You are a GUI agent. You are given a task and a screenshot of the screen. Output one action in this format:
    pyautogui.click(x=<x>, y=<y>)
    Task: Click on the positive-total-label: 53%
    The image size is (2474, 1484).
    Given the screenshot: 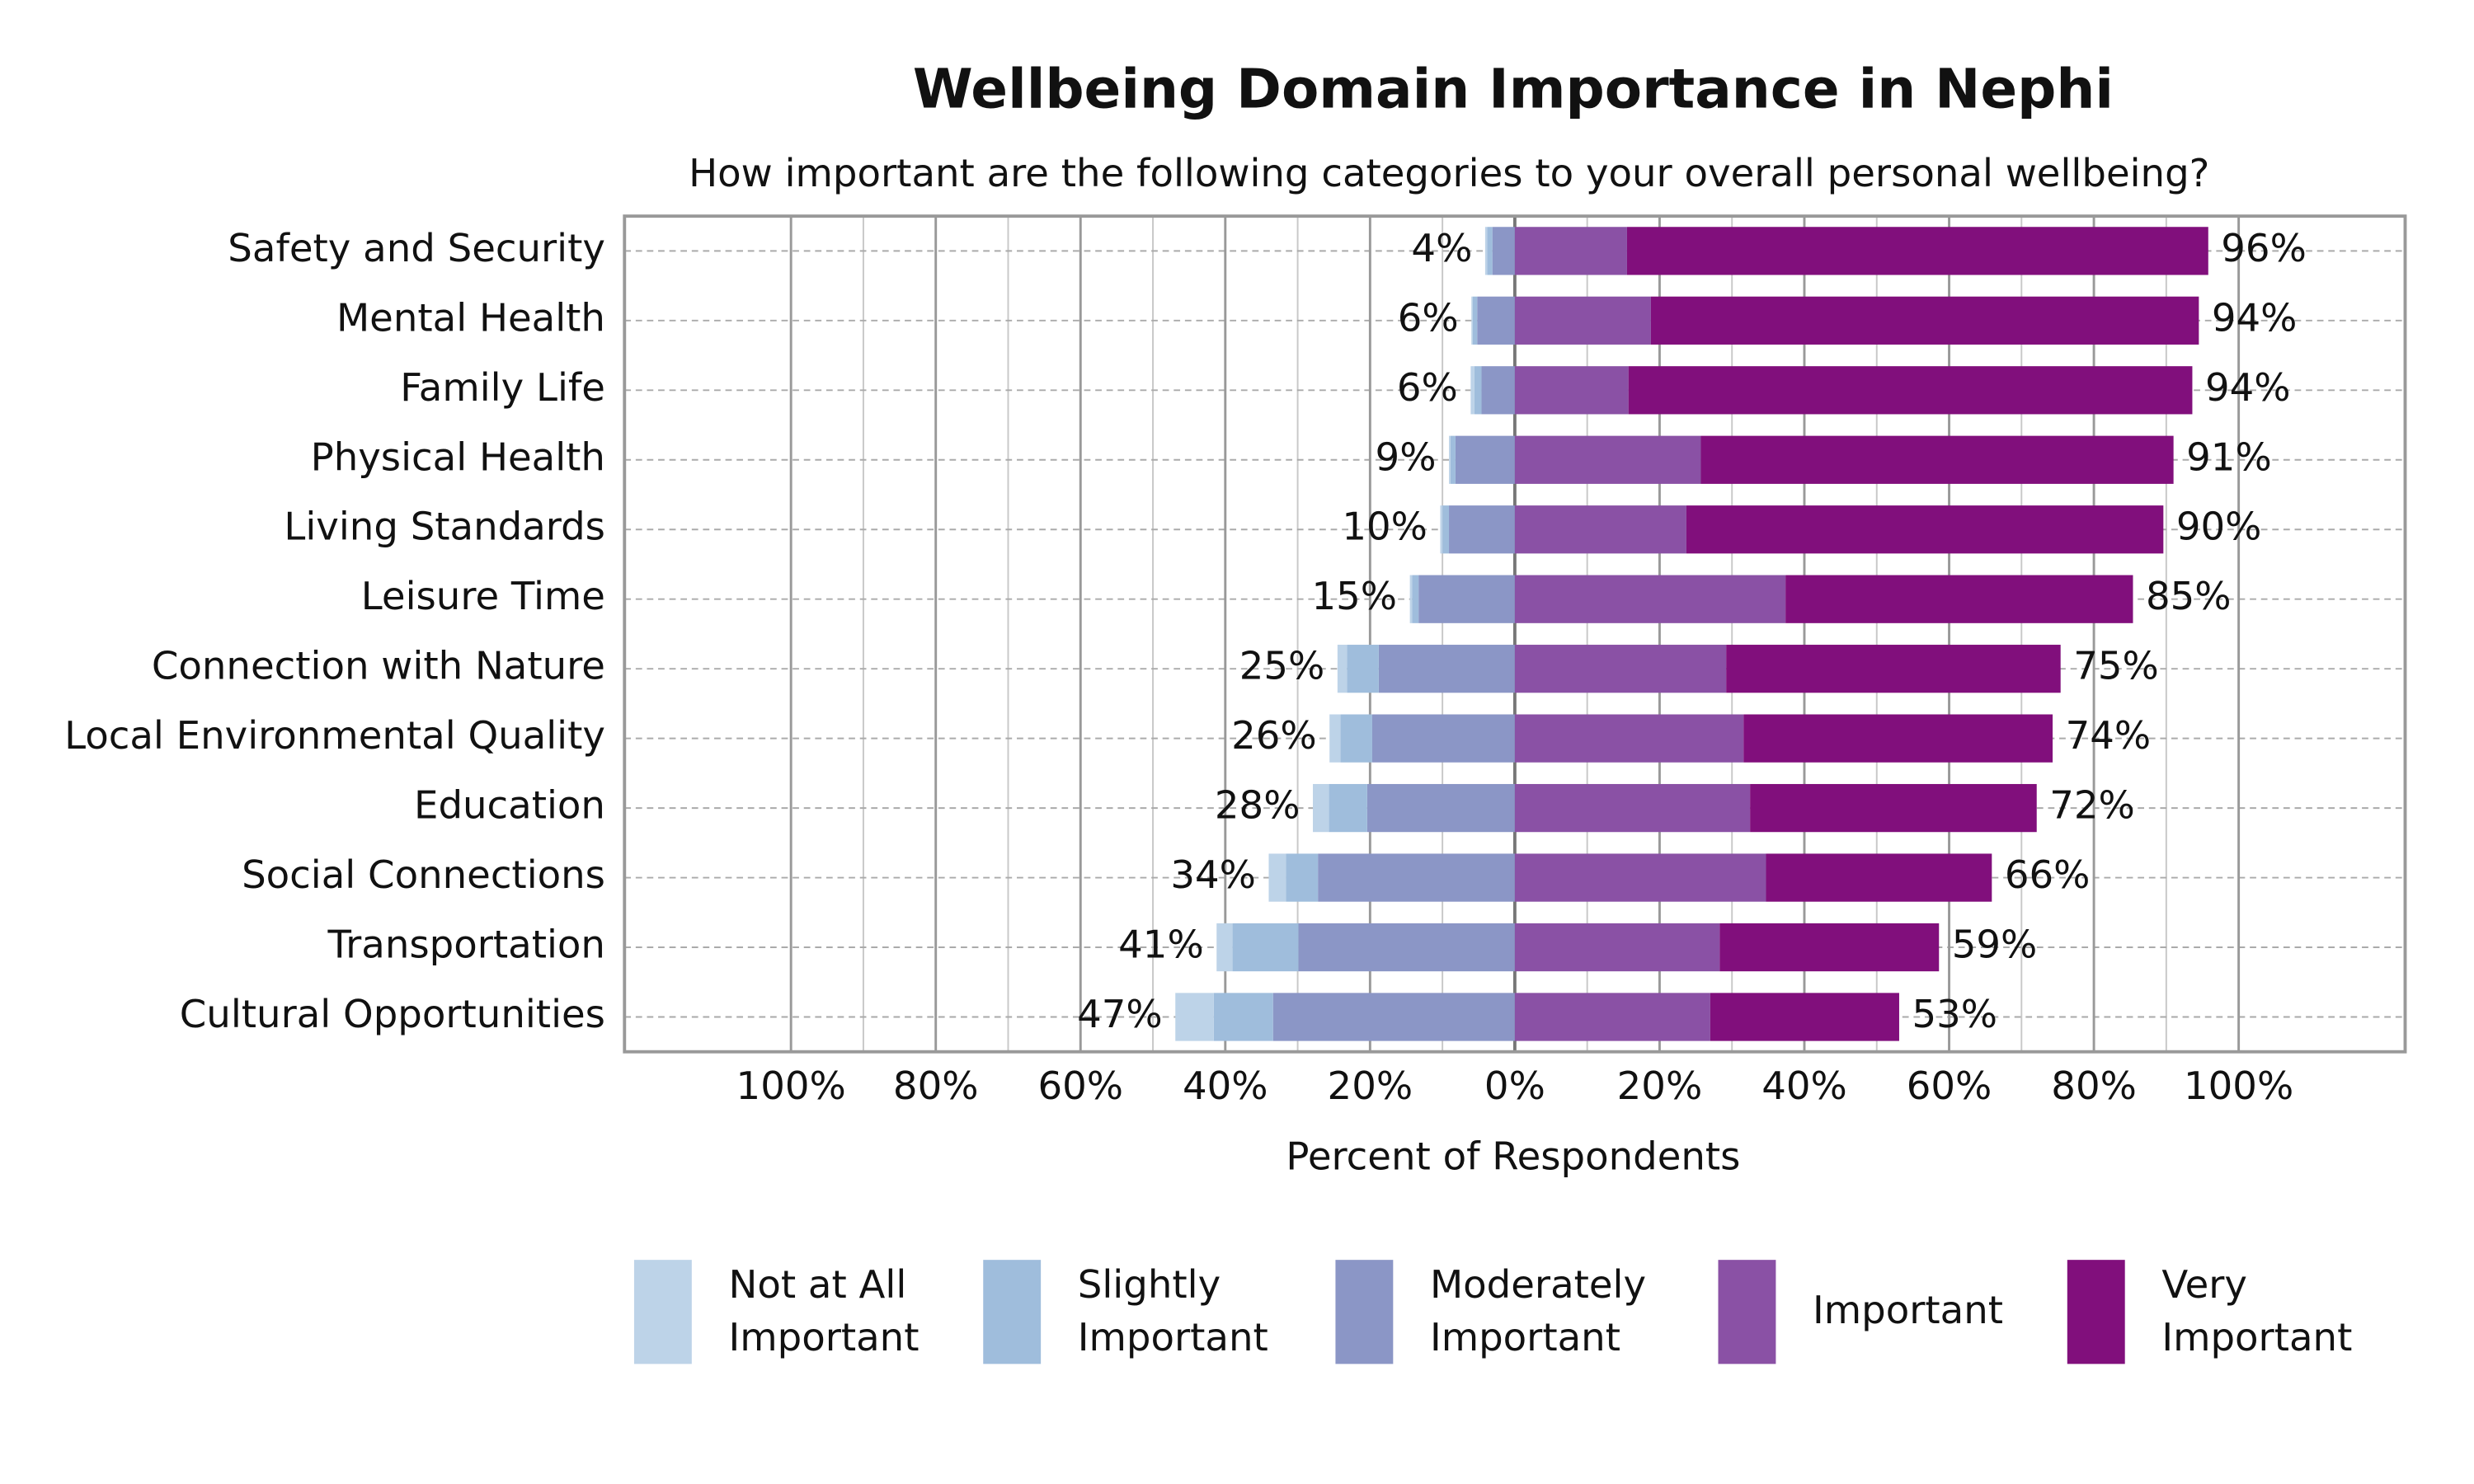 What is the action you would take?
    pyautogui.click(x=1955, y=1014)
    